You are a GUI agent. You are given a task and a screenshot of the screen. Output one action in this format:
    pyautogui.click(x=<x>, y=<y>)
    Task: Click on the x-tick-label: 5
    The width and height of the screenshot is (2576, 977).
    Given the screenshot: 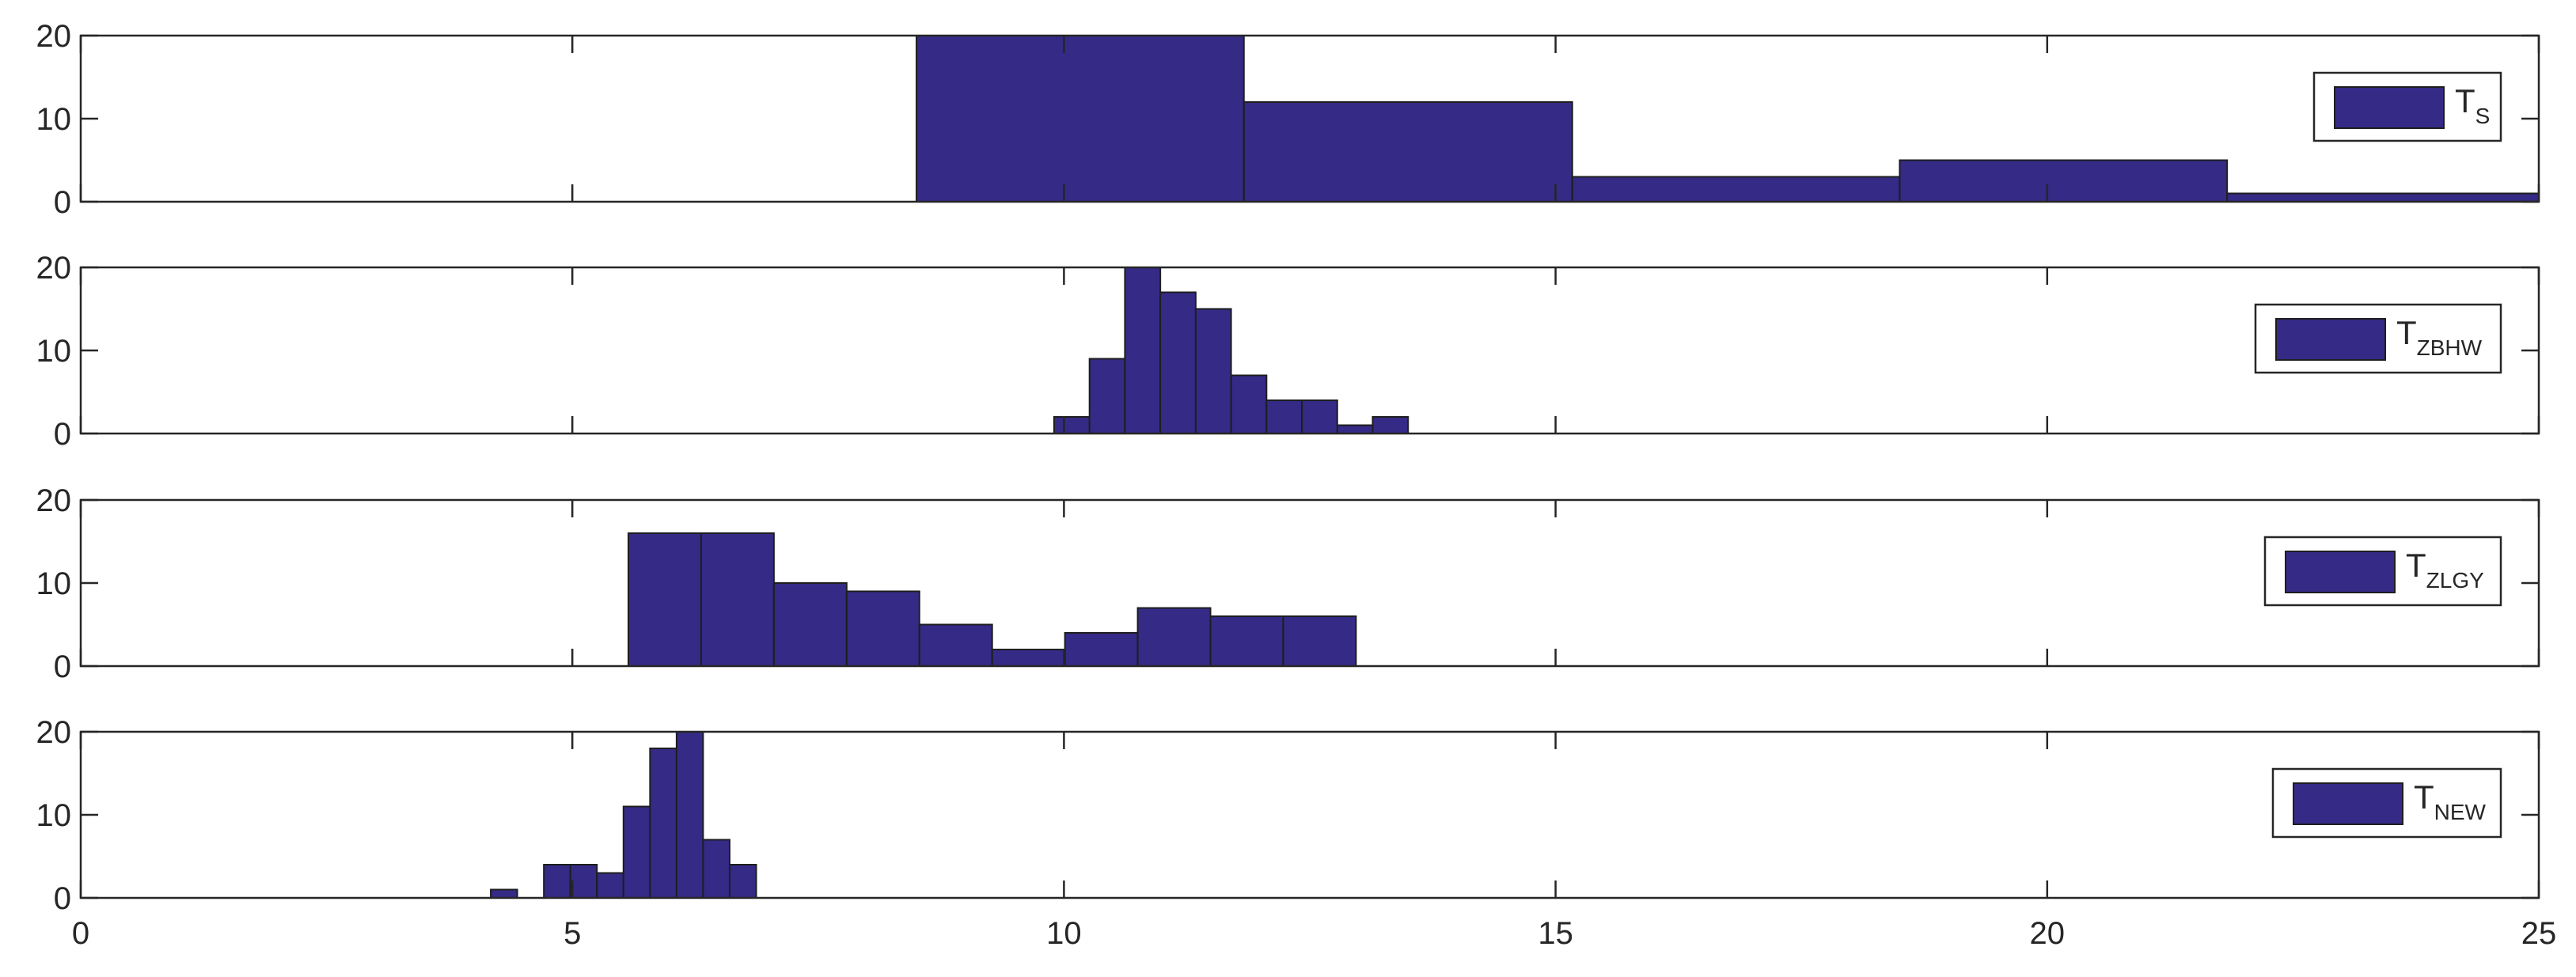 What is the action you would take?
    pyautogui.click(x=572, y=933)
    